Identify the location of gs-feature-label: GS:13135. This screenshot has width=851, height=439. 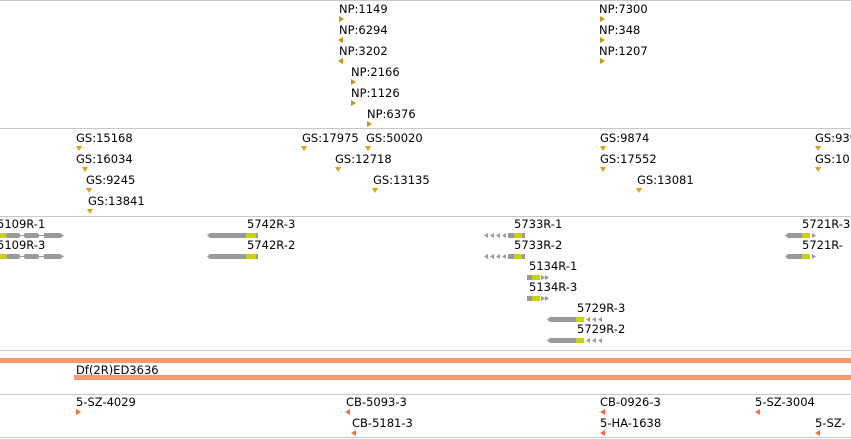
(401, 180).